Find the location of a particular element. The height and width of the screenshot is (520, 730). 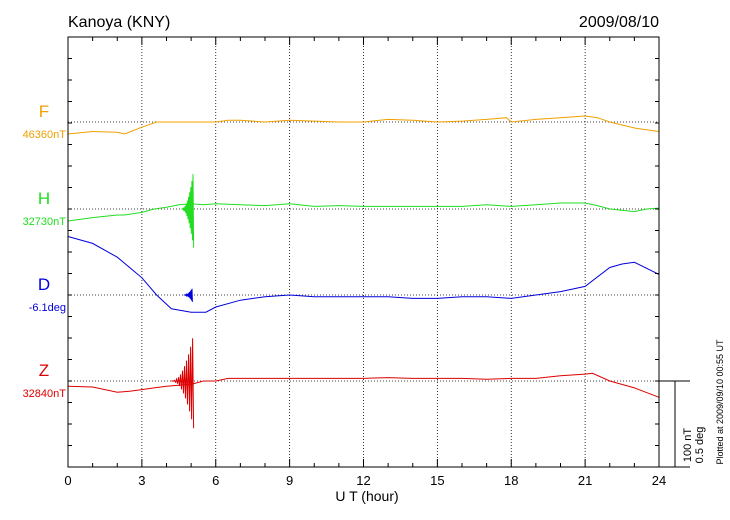

chart-title: Kanoya (KNY) is located at coordinates (119, 22).